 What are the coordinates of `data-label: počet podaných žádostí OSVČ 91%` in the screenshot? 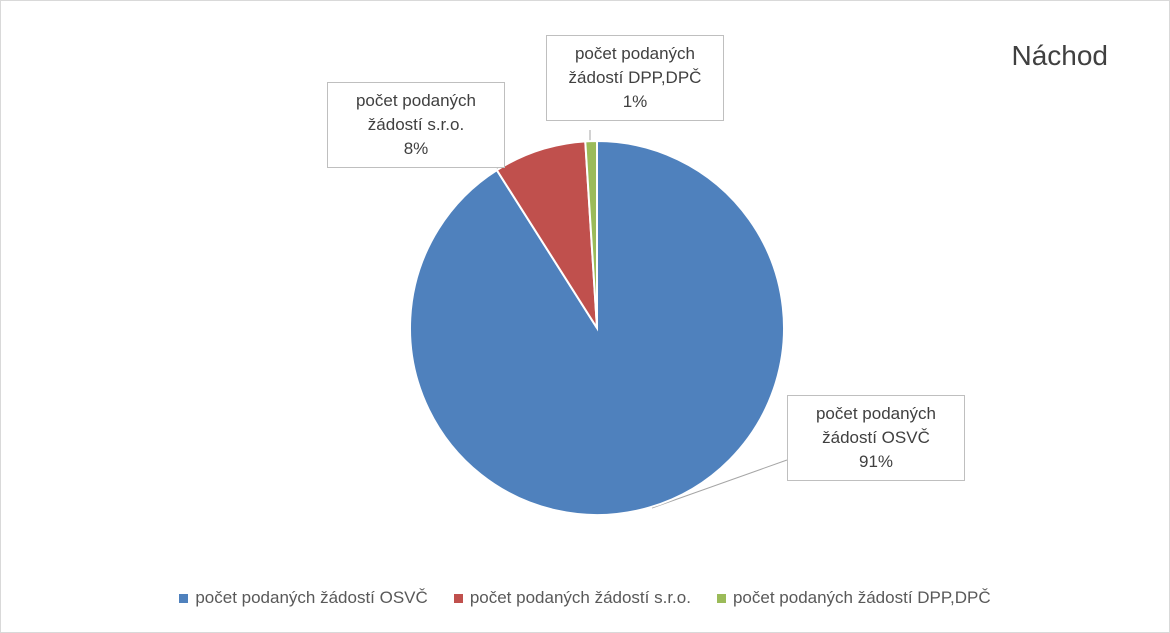 It's located at (876, 438).